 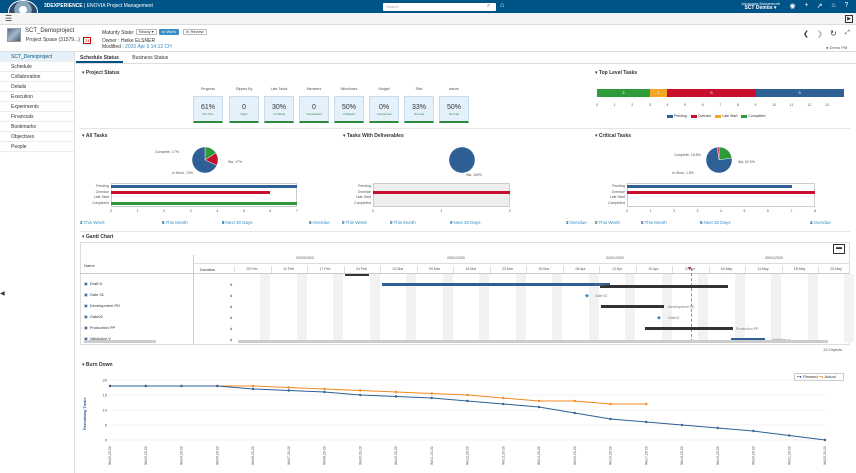 What do you see at coordinates (279, 109) in the screenshot?
I see `kpi-tile: 30% 4 Critical` at bounding box center [279, 109].